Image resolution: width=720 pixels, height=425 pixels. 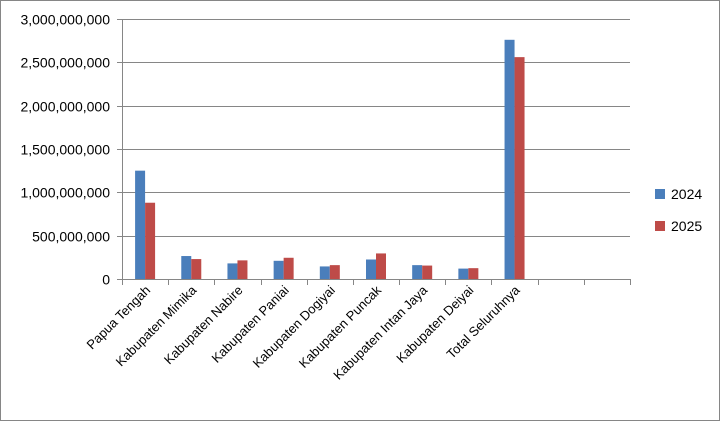 What do you see at coordinates (156, 325) in the screenshot?
I see `x-category-label: Kabupaten Mimika` at bounding box center [156, 325].